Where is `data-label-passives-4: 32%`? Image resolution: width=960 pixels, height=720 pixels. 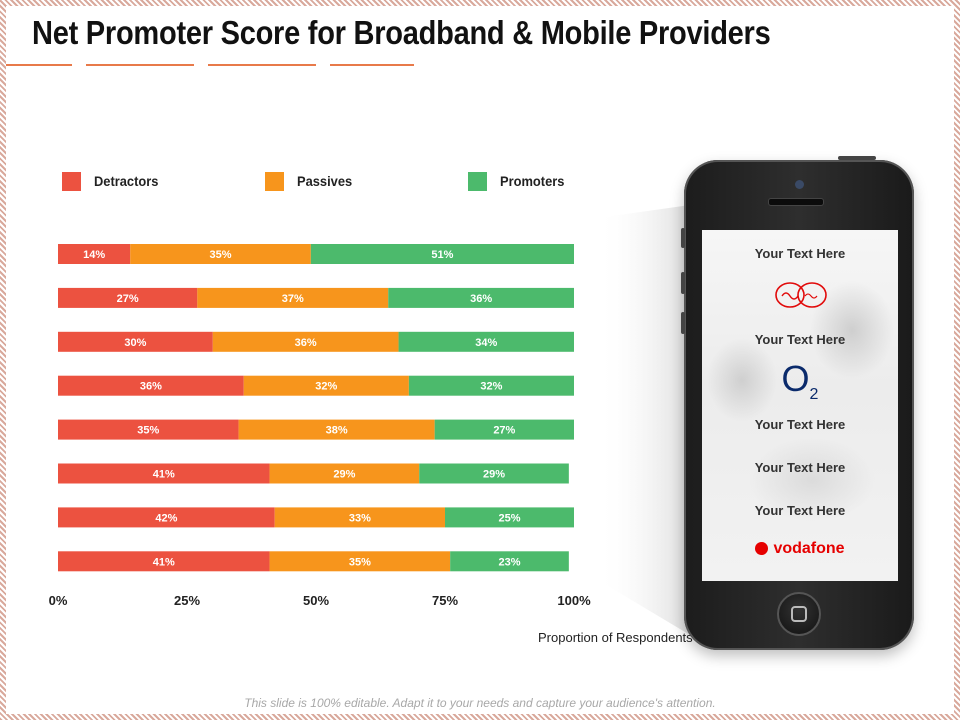 data-label-passives-4: 32% is located at coordinates (326, 387).